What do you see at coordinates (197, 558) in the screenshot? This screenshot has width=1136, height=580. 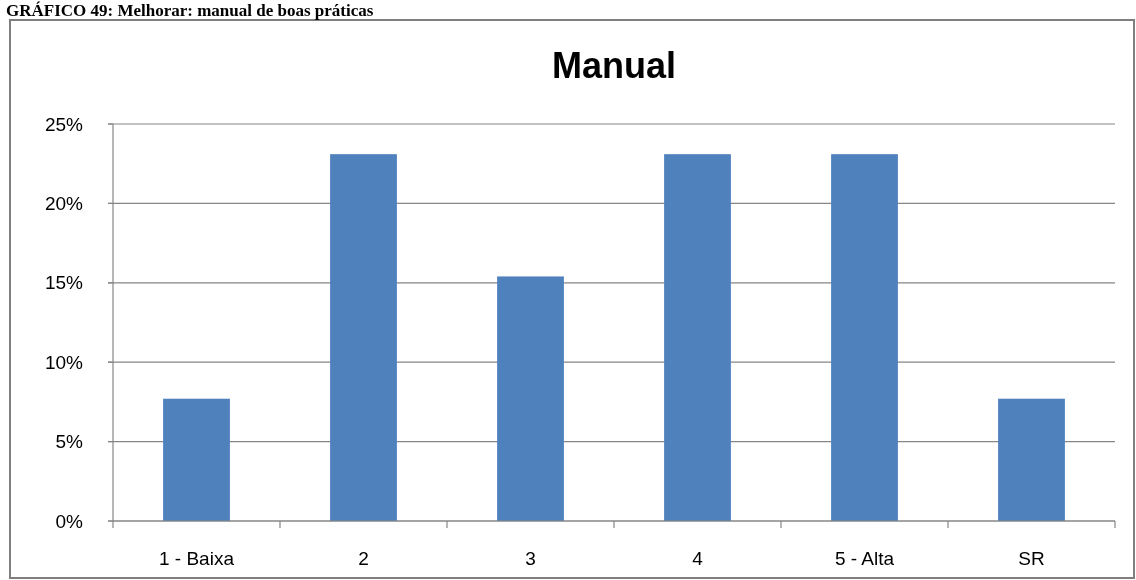 I see `x-tick-label: 1 - Baixa` at bounding box center [197, 558].